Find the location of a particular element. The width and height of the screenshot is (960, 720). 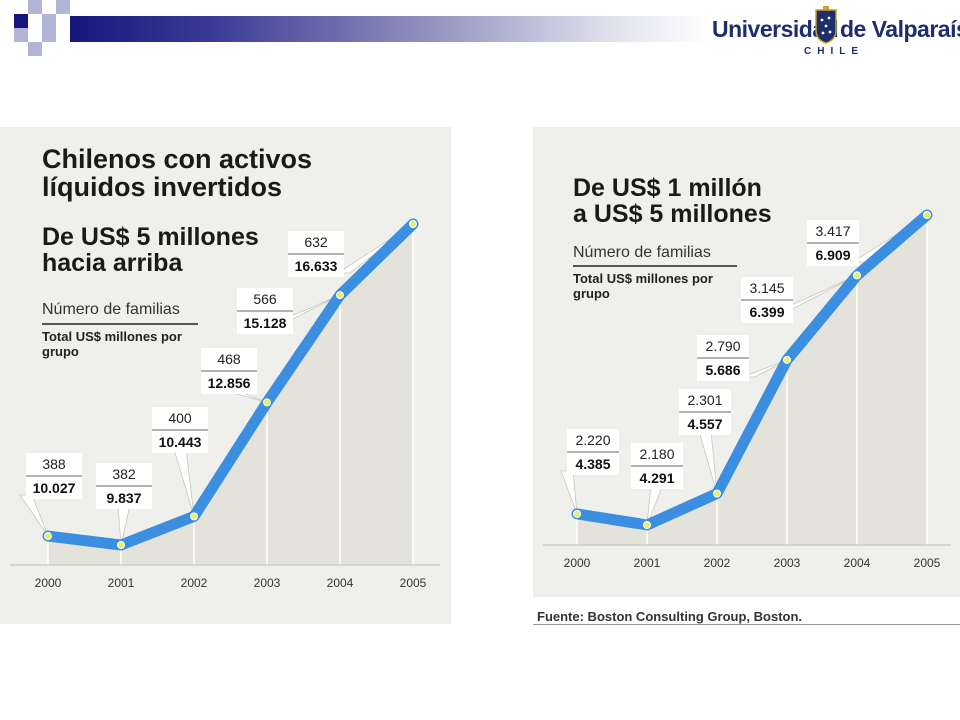

data-label-total: 4.385 is located at coordinates (592, 464).